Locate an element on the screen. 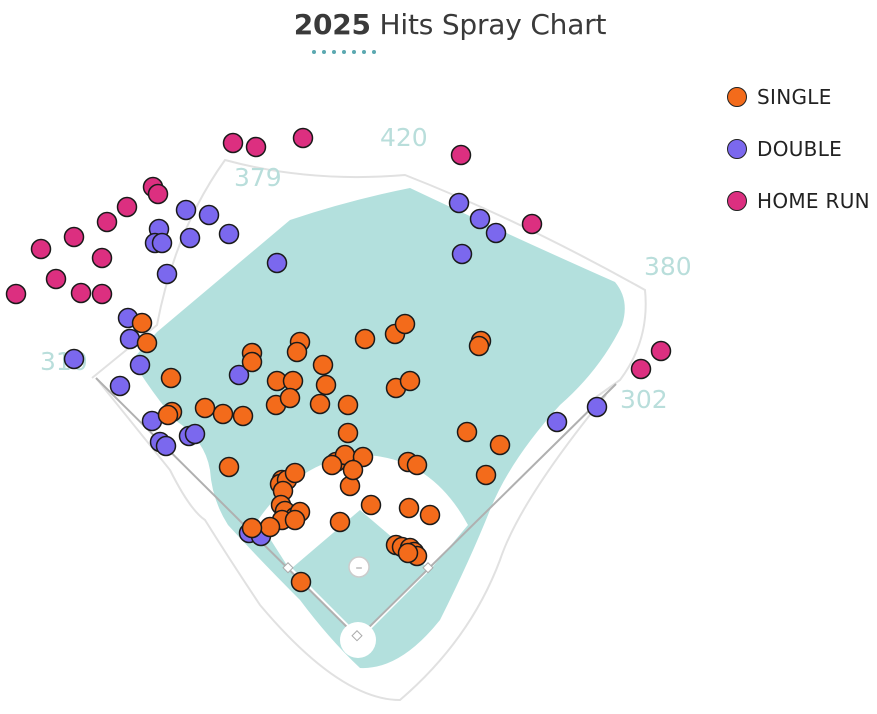 The width and height of the screenshot is (877, 714). distance-center-field: 420 is located at coordinates (404, 137).